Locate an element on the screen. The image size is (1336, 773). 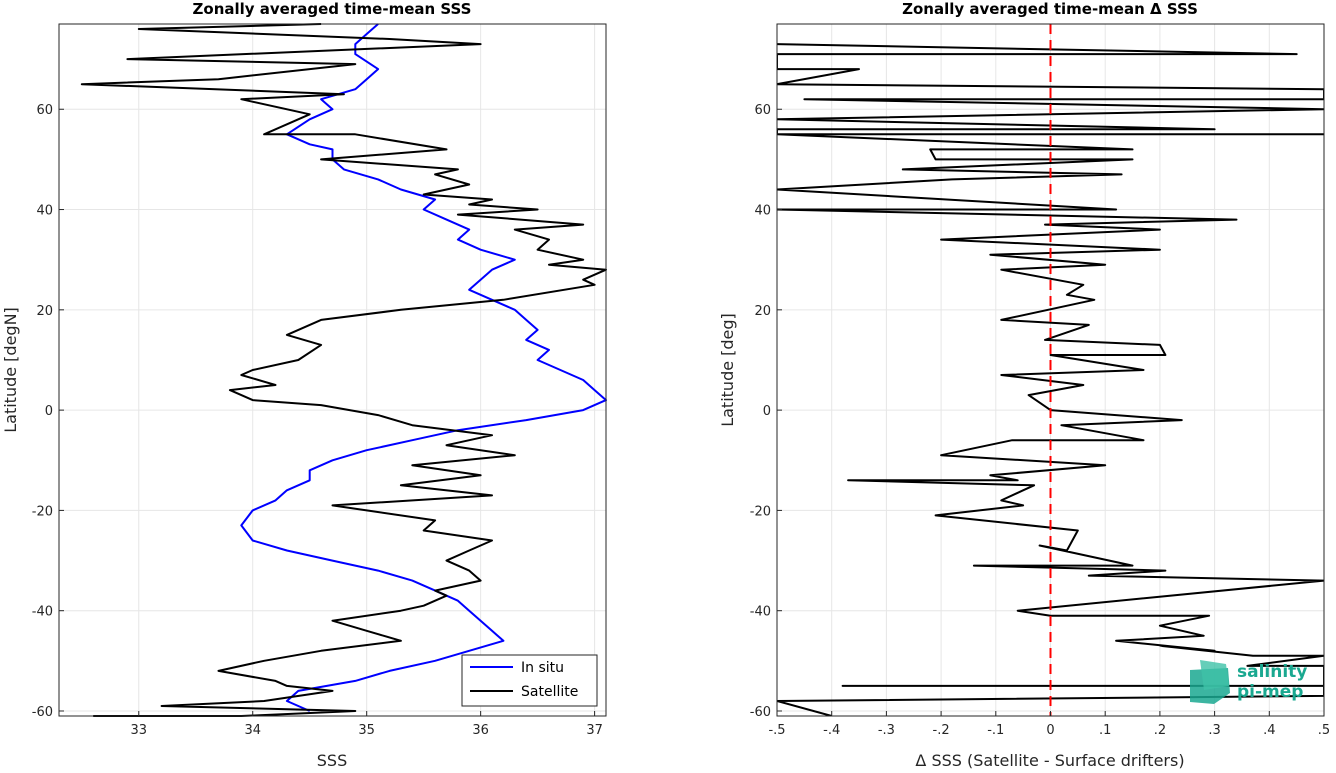
x-tick-label: 33 is located at coordinates (138, 730).